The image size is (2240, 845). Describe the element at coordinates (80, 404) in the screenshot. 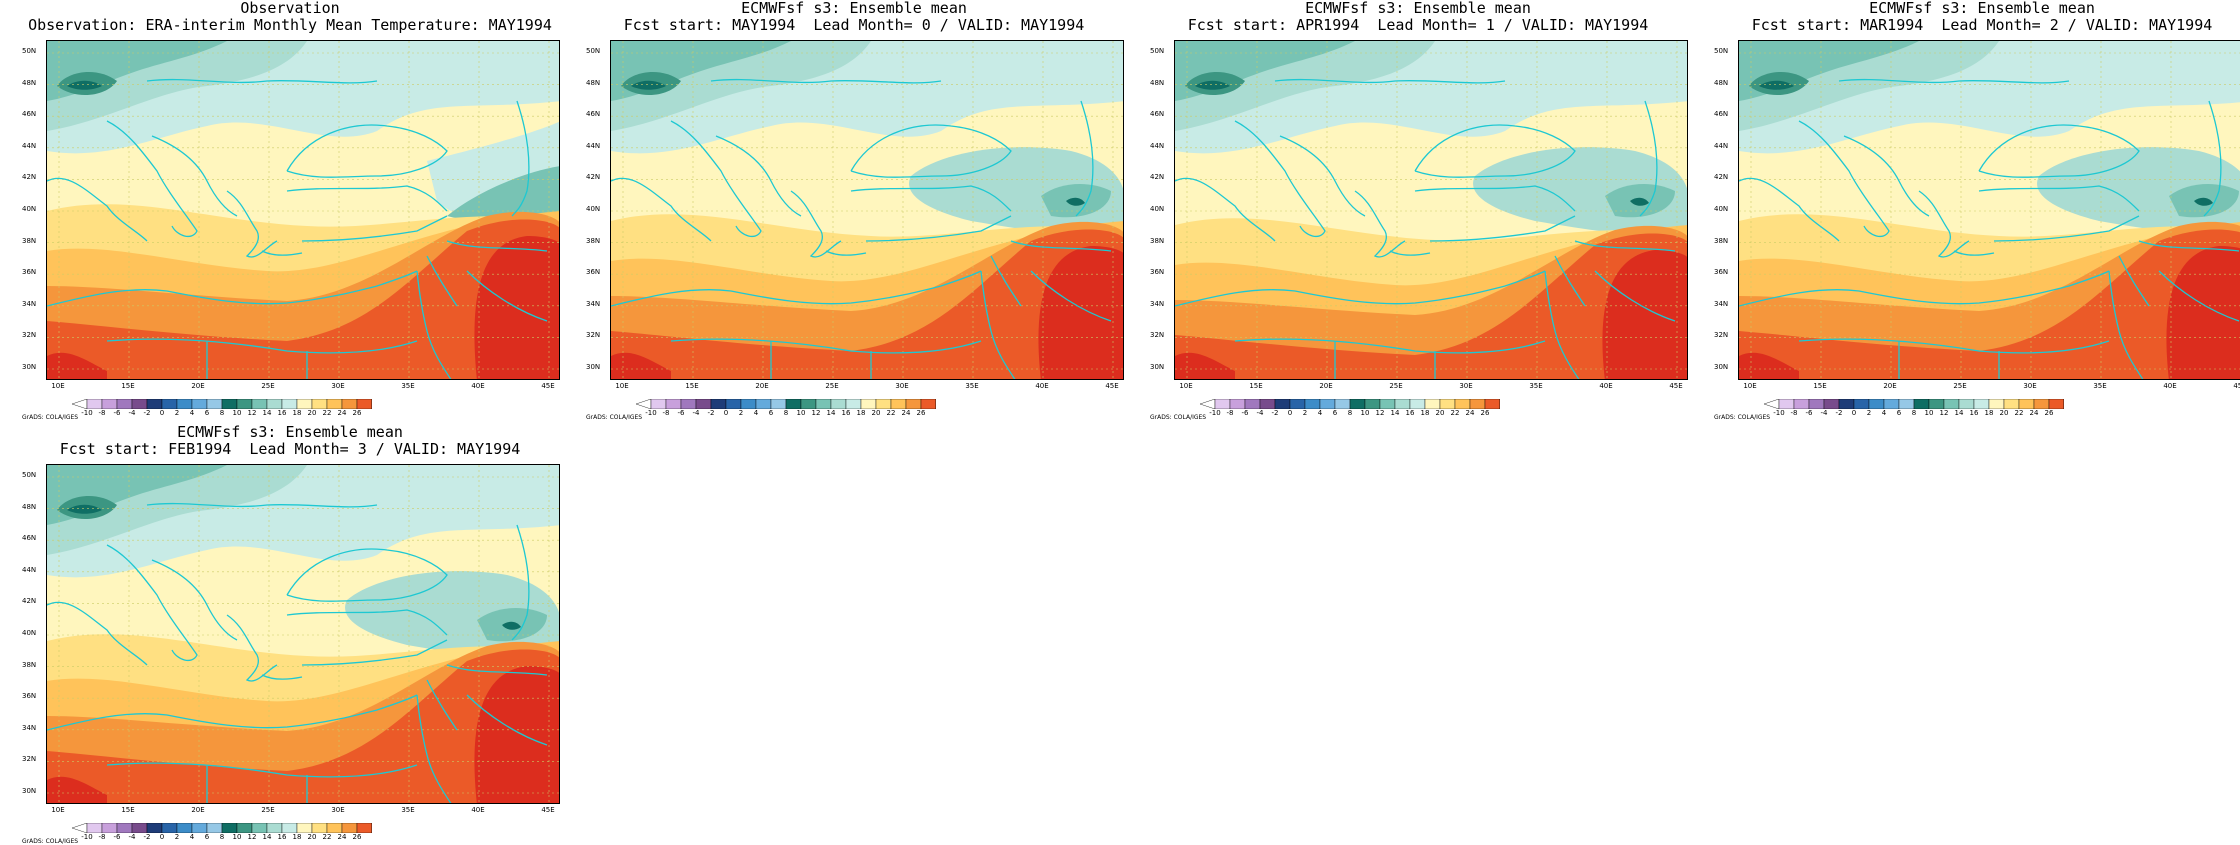

I see `colorbar-lower-arrow` at that location.